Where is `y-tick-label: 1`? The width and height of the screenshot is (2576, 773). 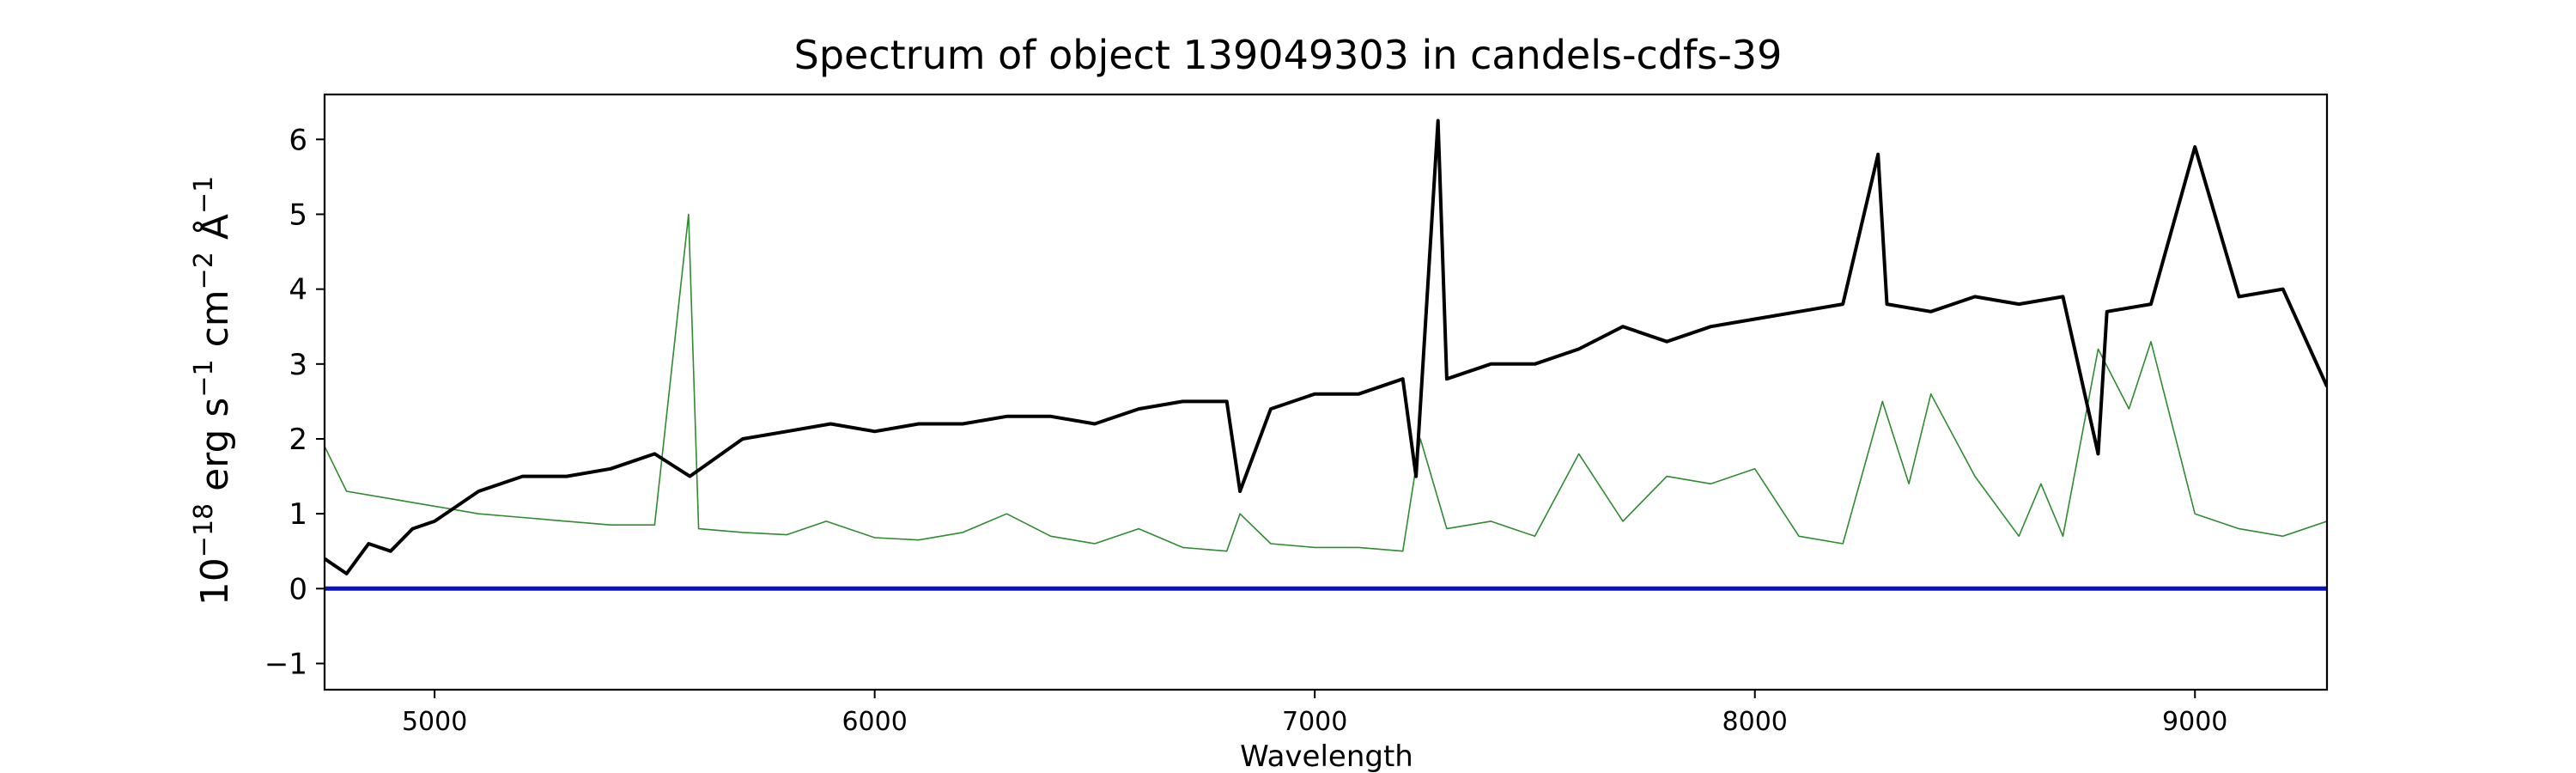 y-tick-label: 1 is located at coordinates (298, 514).